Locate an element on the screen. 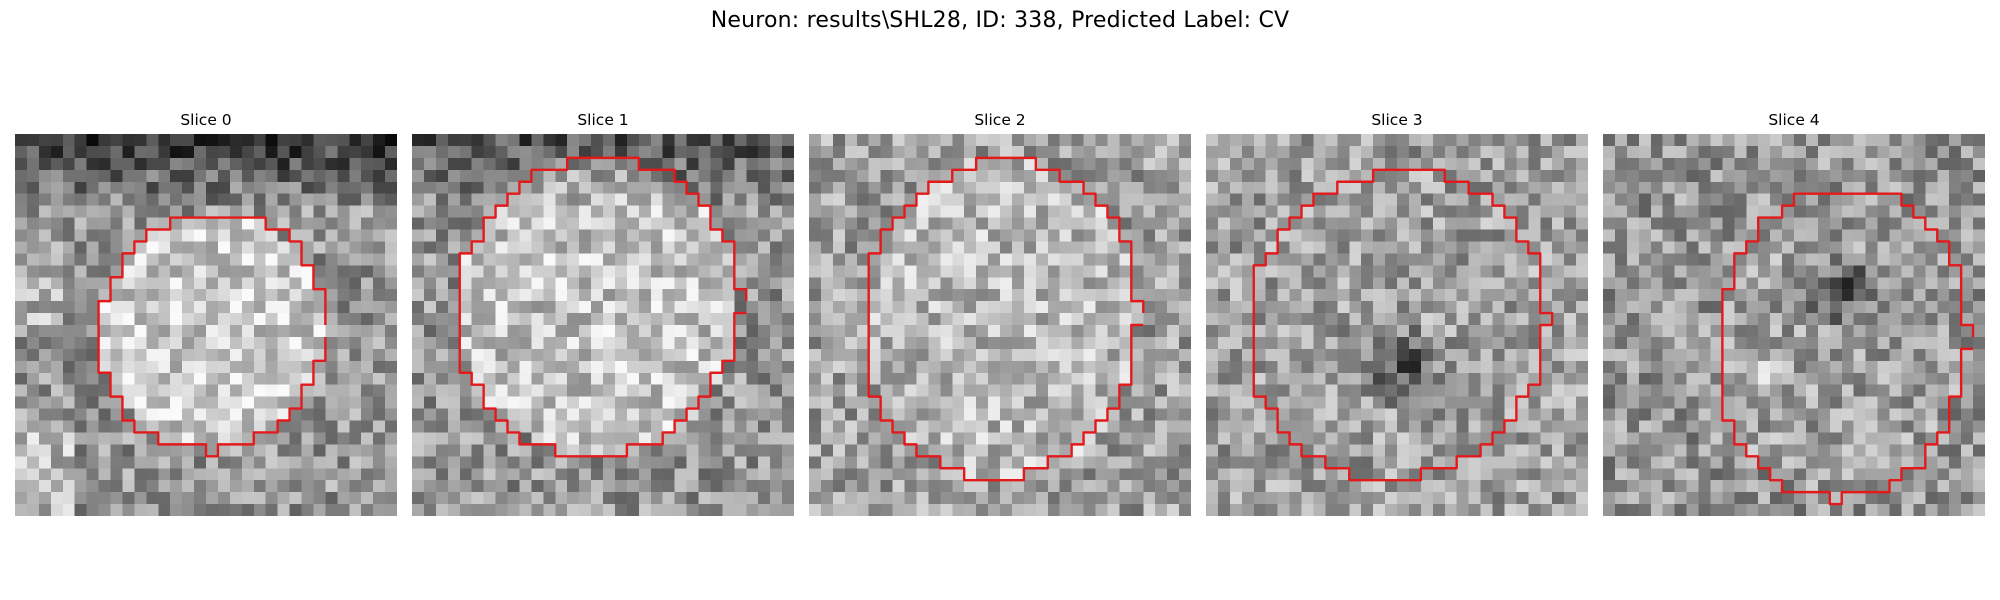 The height and width of the screenshot is (600, 2000). slice-panel-4: Slice 4 is located at coordinates (1794, 312).